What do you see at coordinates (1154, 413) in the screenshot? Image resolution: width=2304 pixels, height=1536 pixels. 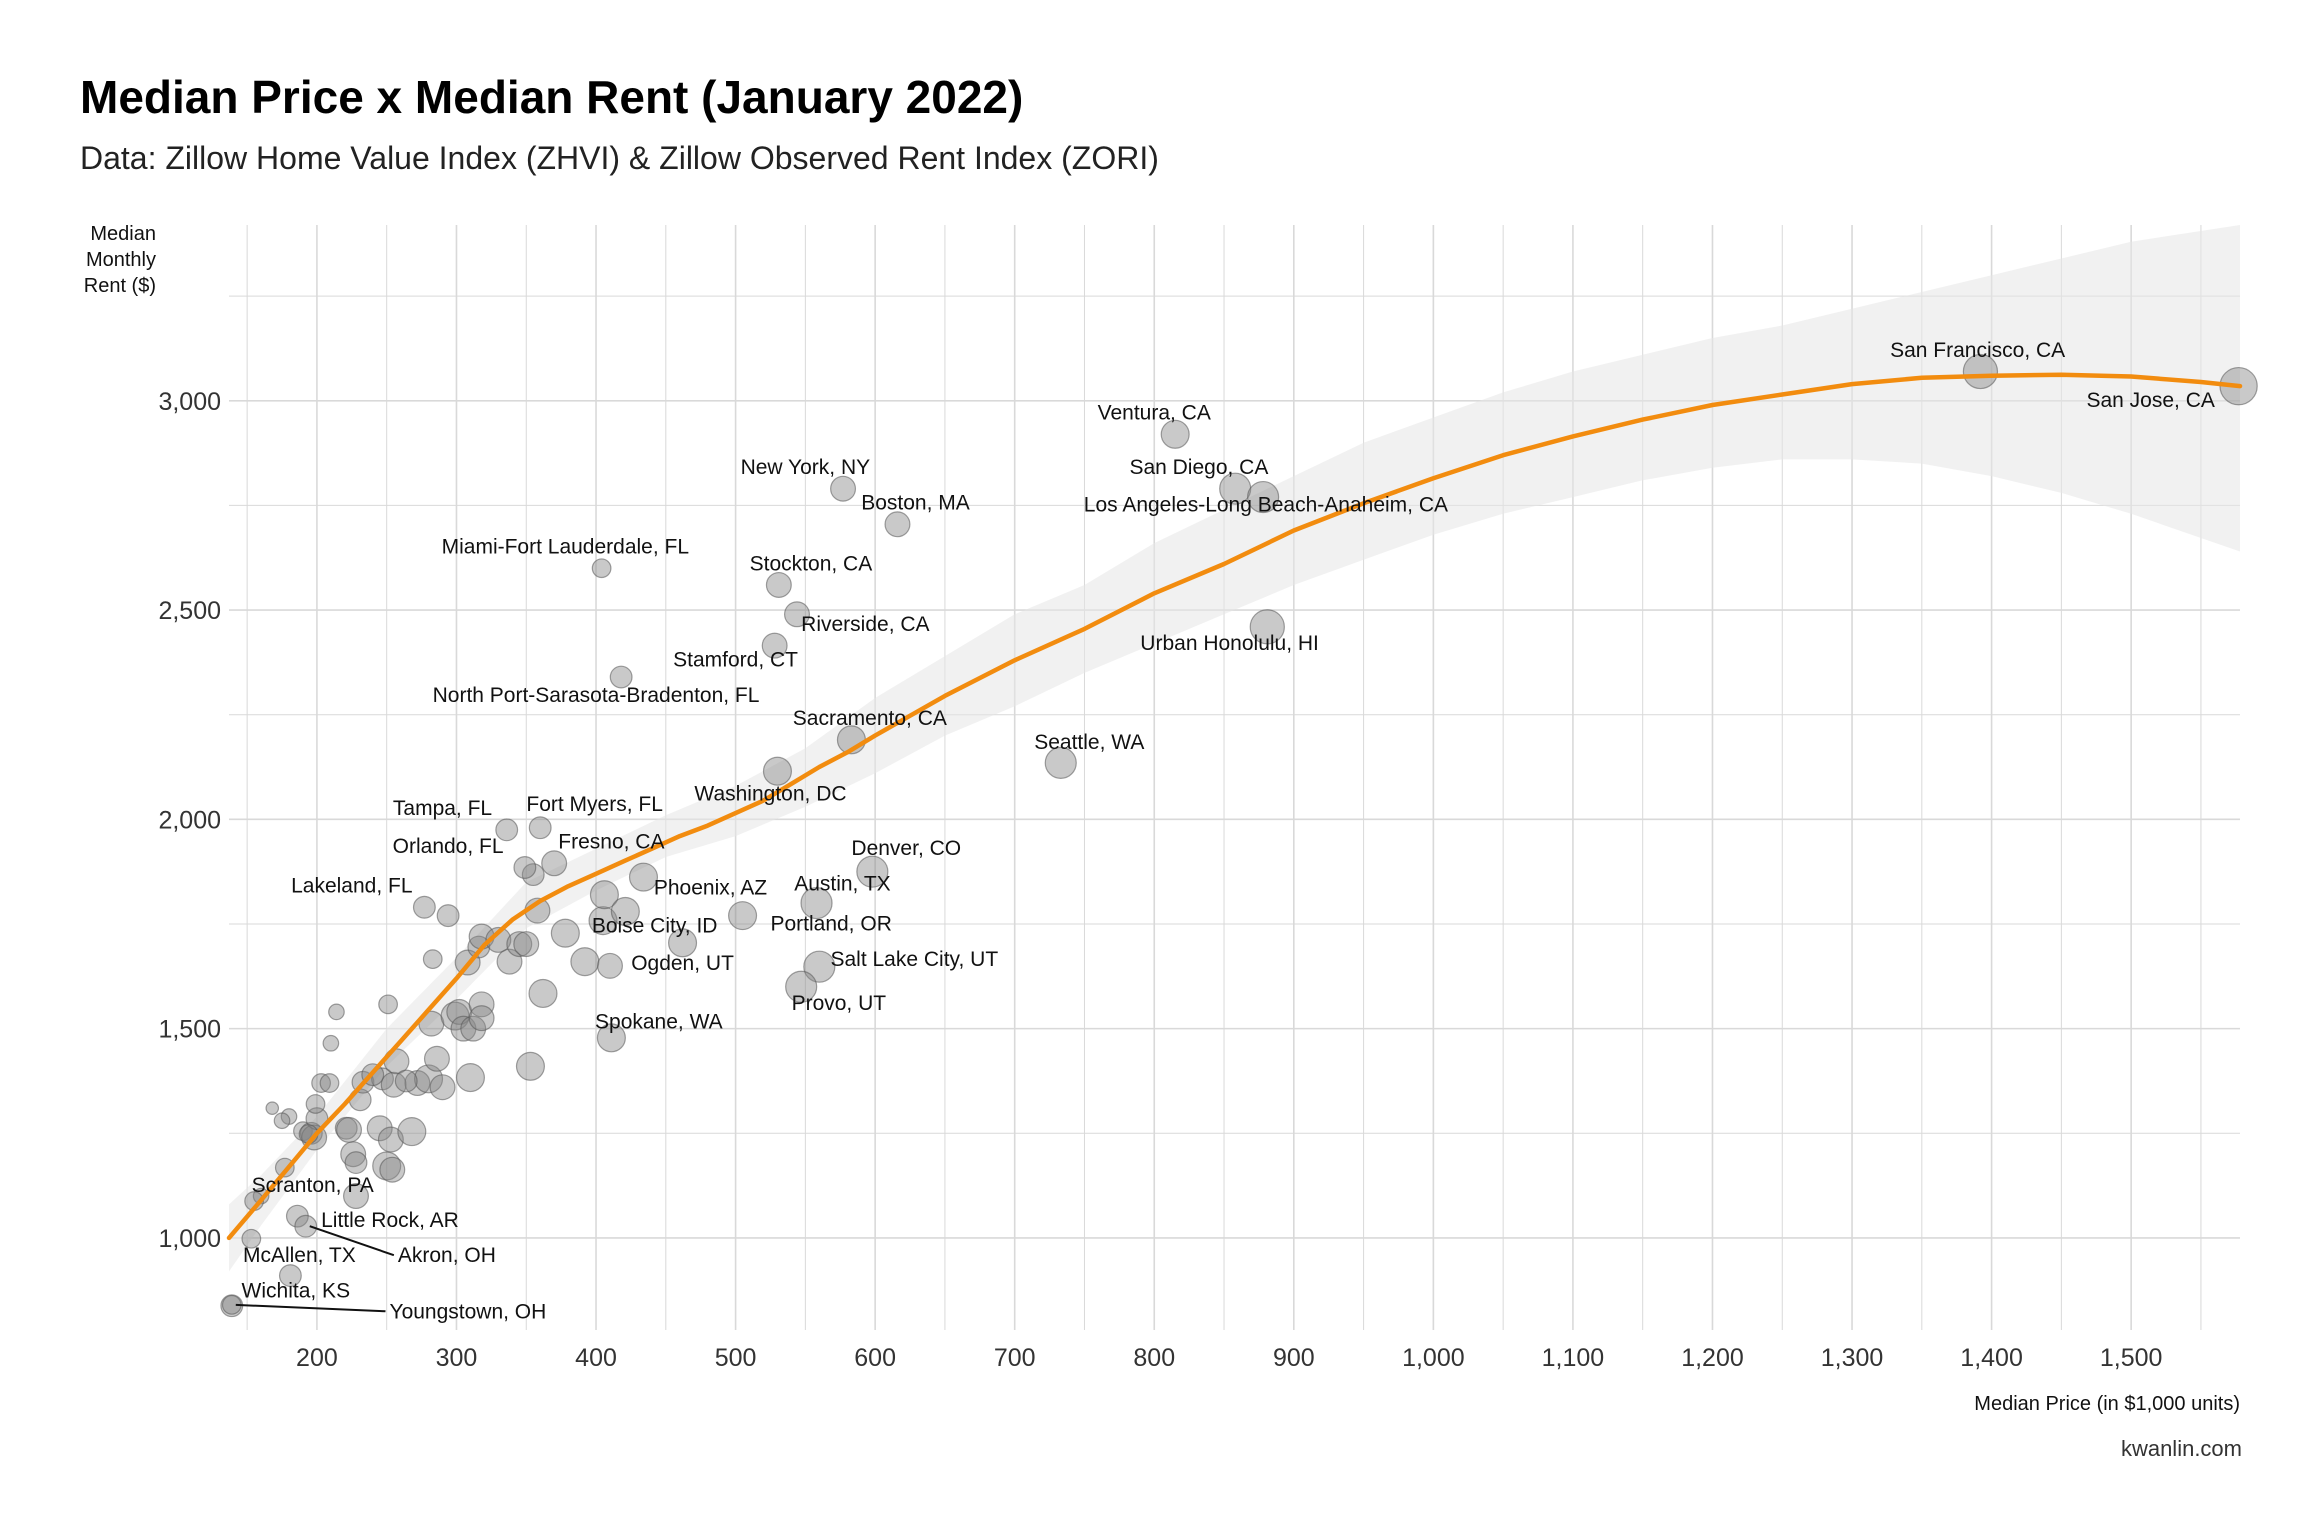 I see `point-label: Ventura, CA` at bounding box center [1154, 413].